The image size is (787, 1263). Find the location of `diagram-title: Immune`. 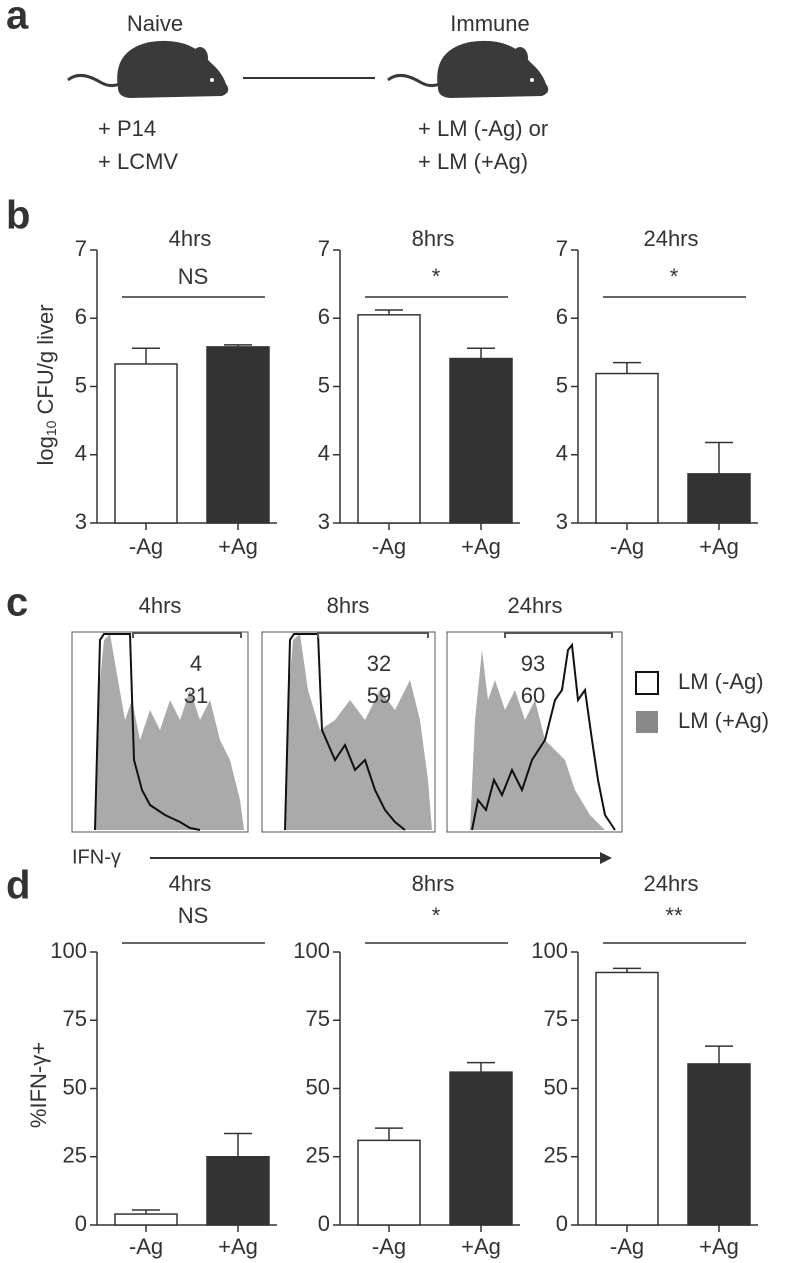

diagram-title: Immune is located at coordinates (489, 23).